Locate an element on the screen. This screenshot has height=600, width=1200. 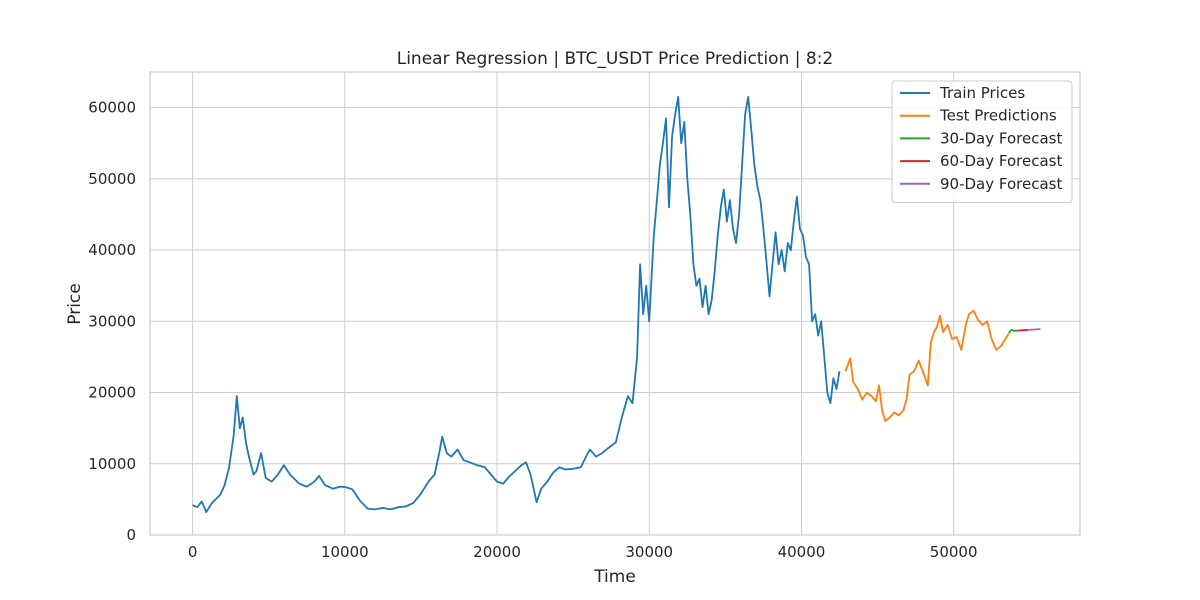
series-line-90-day-forecast is located at coordinates (1034, 329).